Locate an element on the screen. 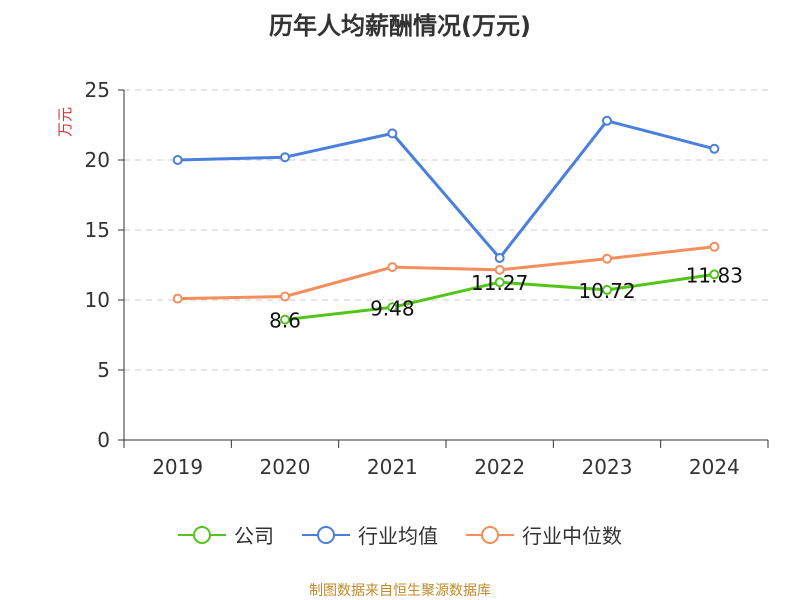 Image resolution: width=800 pixels, height=600 pixels. data-label: 10.72 is located at coordinates (606, 291).